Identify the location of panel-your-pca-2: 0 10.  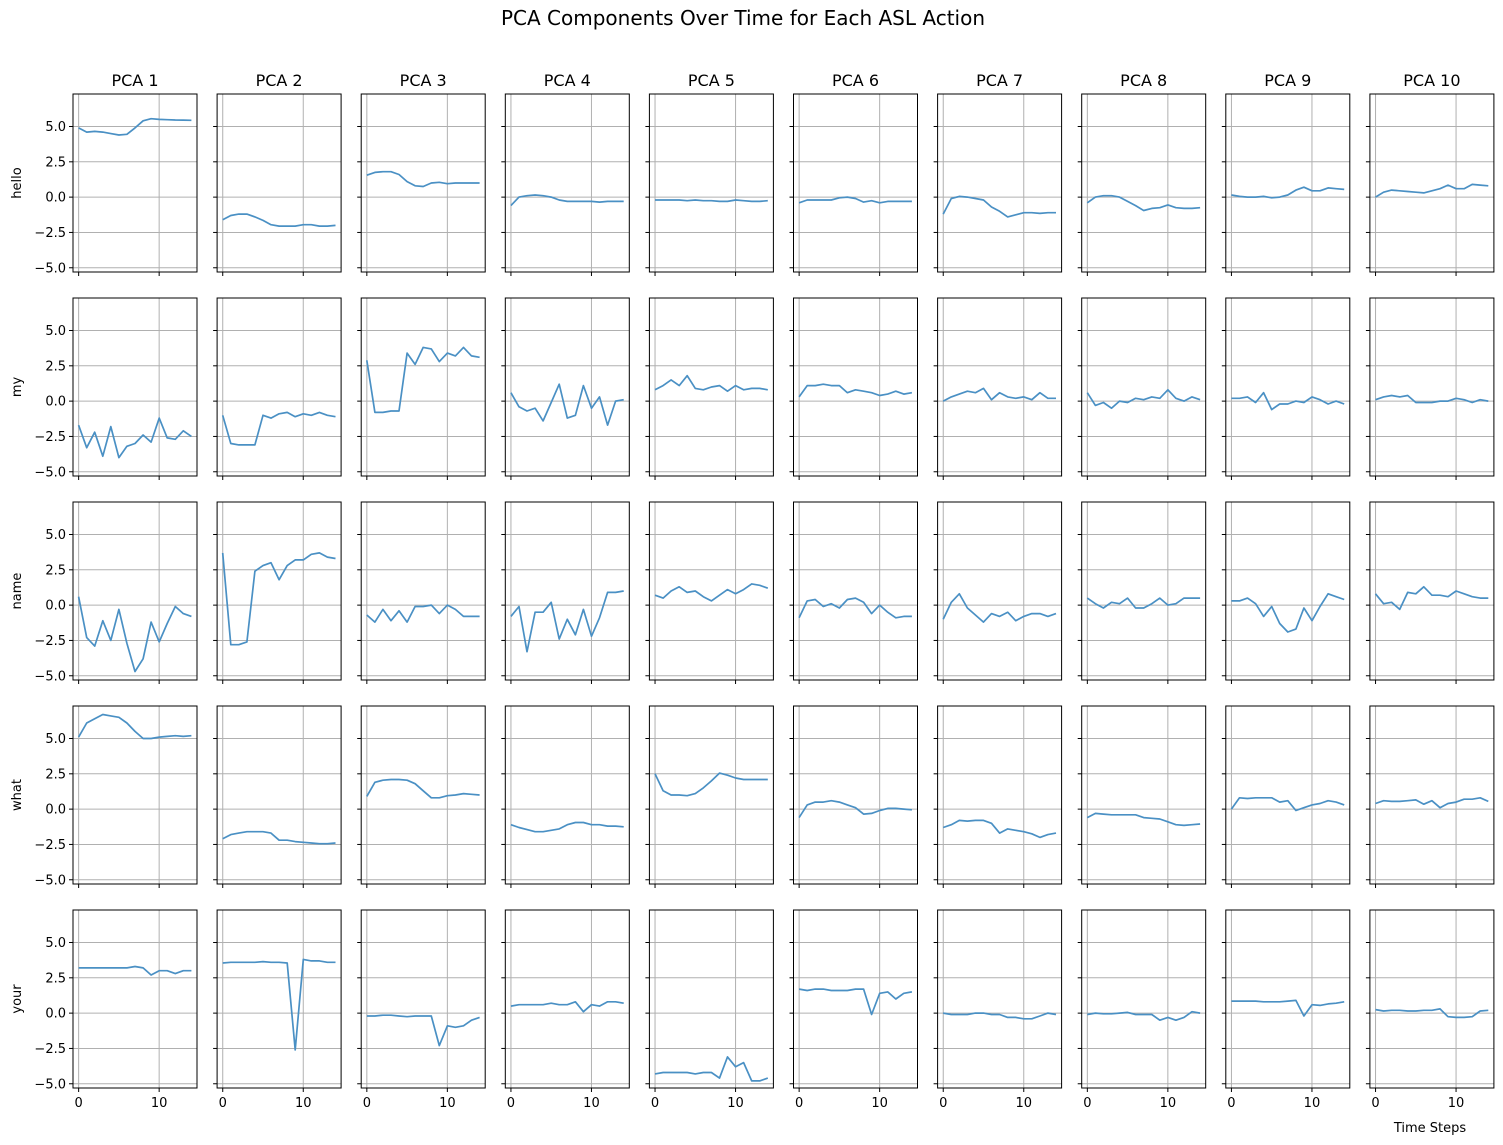
(277, 1010).